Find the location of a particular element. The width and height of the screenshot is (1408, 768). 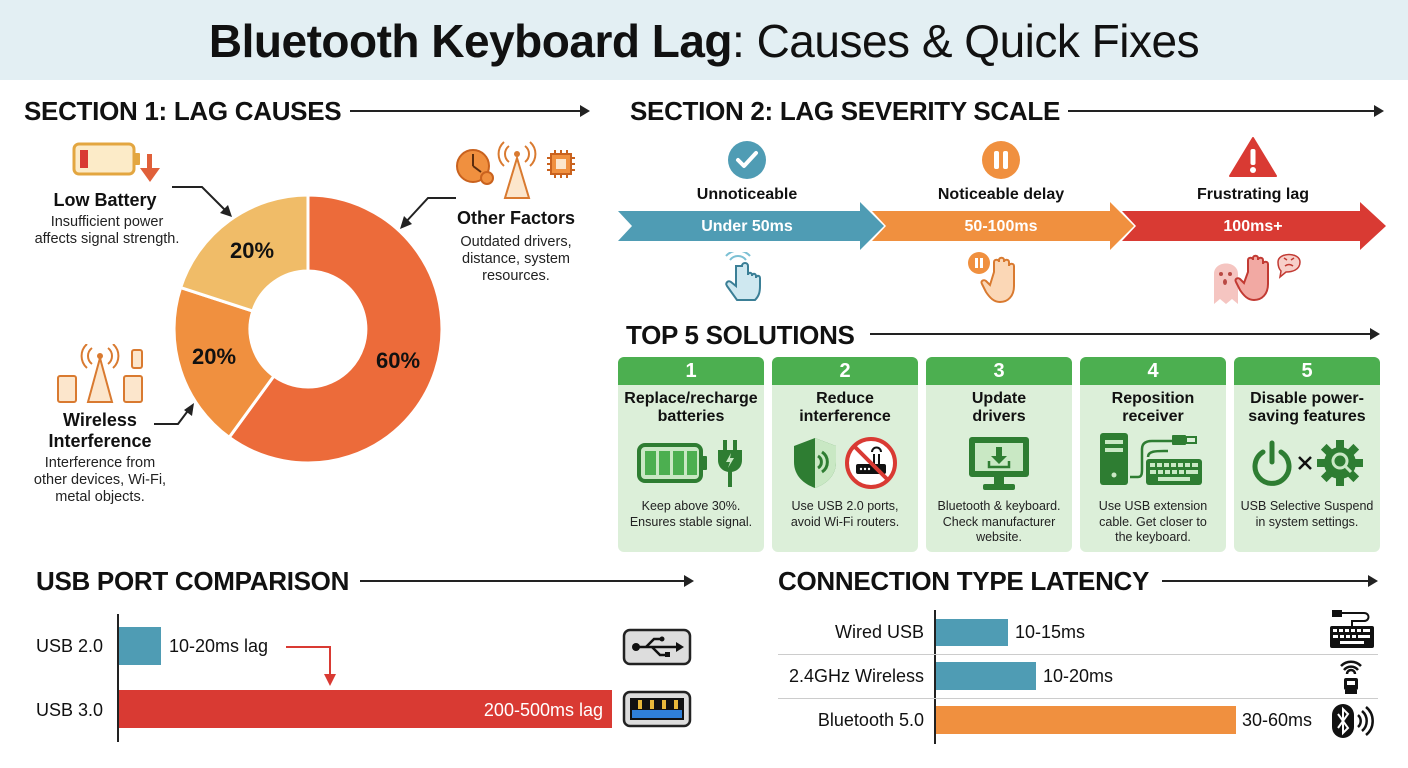

solution-number: 4 is located at coordinates (1153, 371).